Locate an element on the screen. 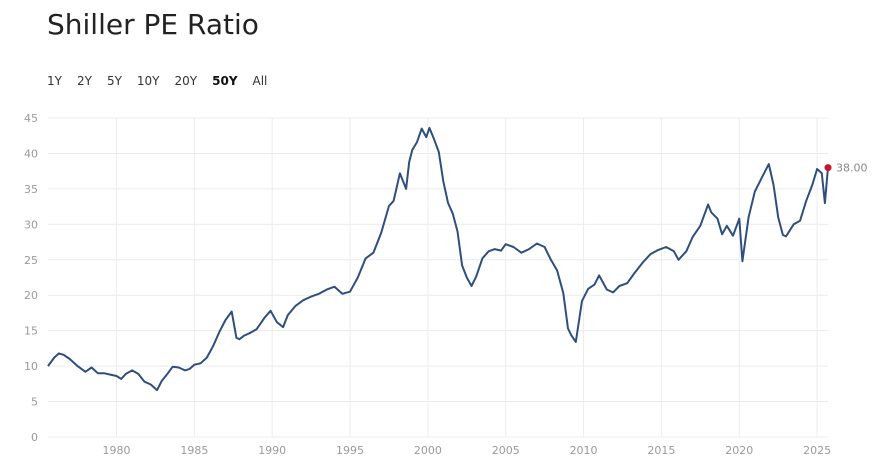 This screenshot has height=470, width=878. range-all-button: All is located at coordinates (260, 81).